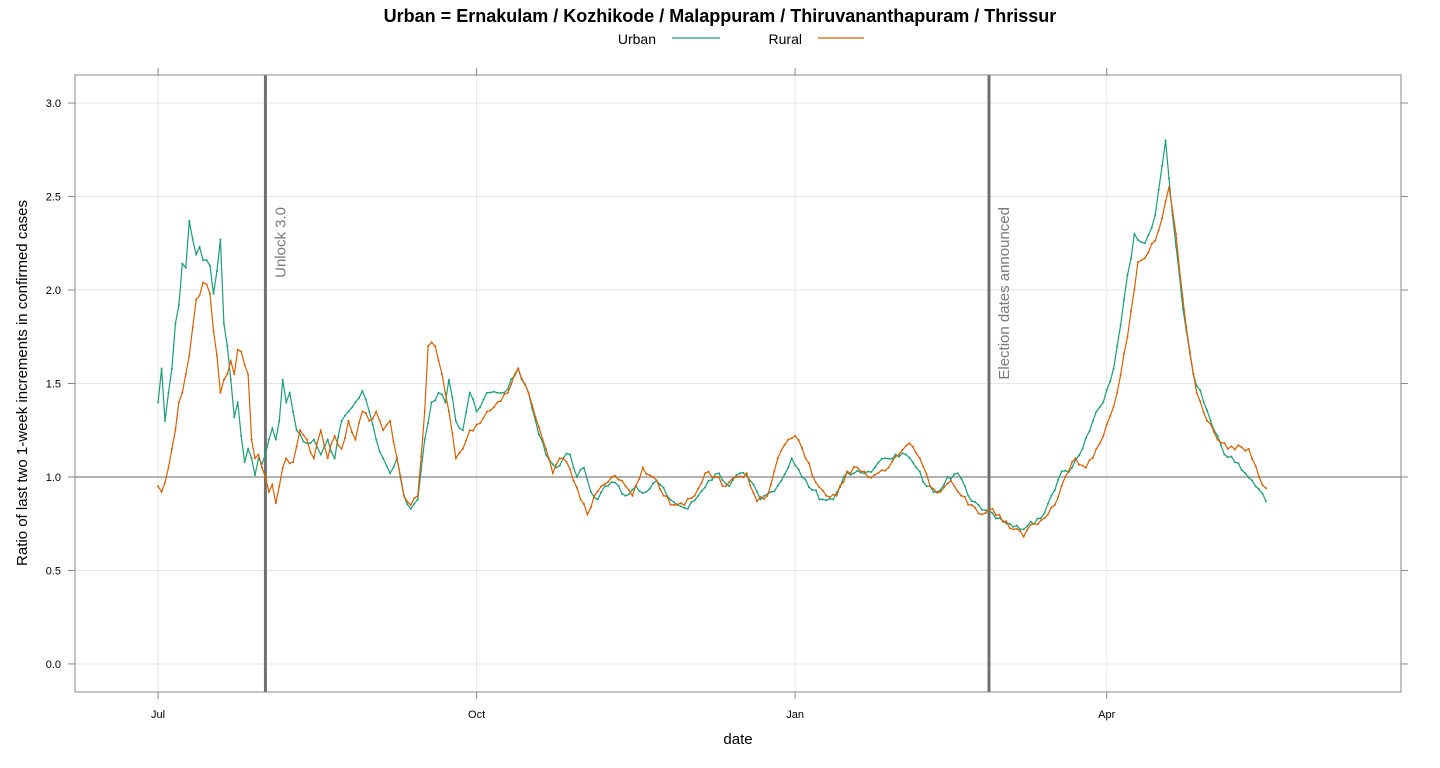  I want to click on annotation-label: Election dates announced, so click(1004, 293).